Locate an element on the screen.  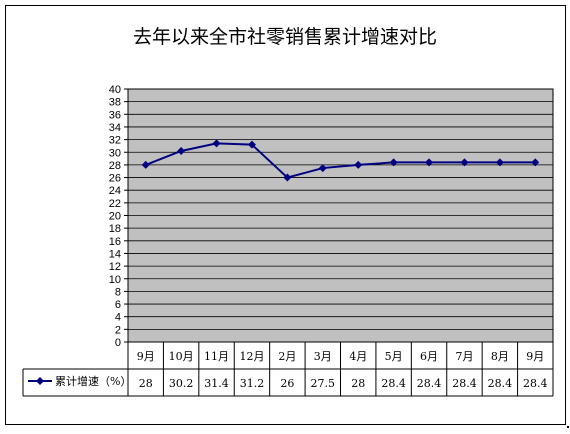
y-tick-label: 28 is located at coordinates (115, 166).